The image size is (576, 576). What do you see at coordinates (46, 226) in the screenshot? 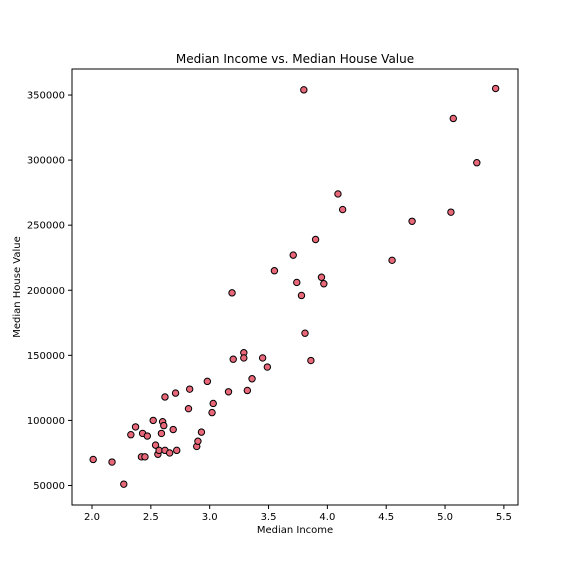
I see `y-tick-label: 250000` at bounding box center [46, 226].